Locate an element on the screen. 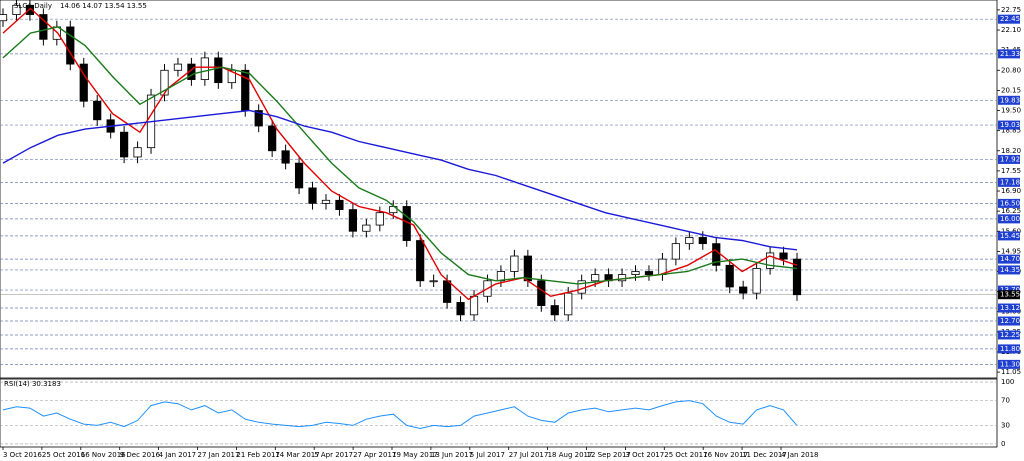 The height and width of the screenshot is (461, 1024). x-tick-label: 27 Jan 2017 is located at coordinates (219, 455).